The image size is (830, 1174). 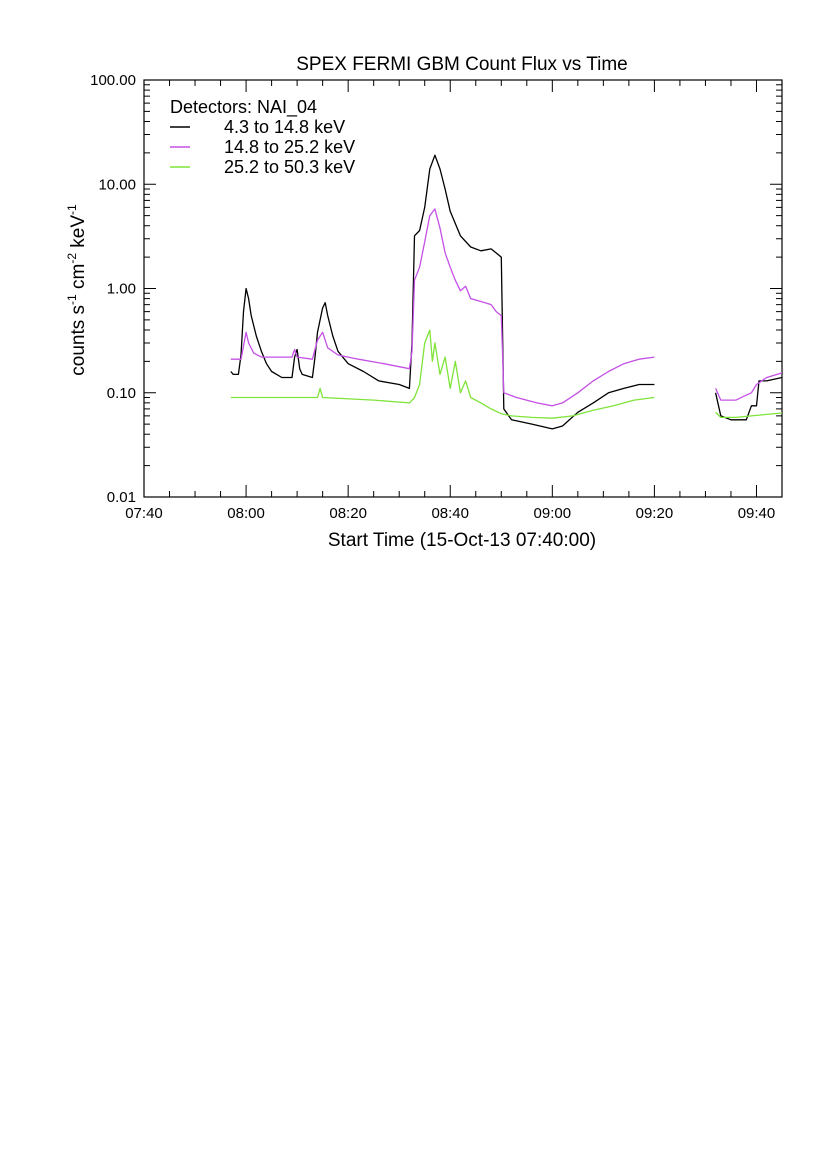 I want to click on x-tick-label: 09:20, so click(x=655, y=513).